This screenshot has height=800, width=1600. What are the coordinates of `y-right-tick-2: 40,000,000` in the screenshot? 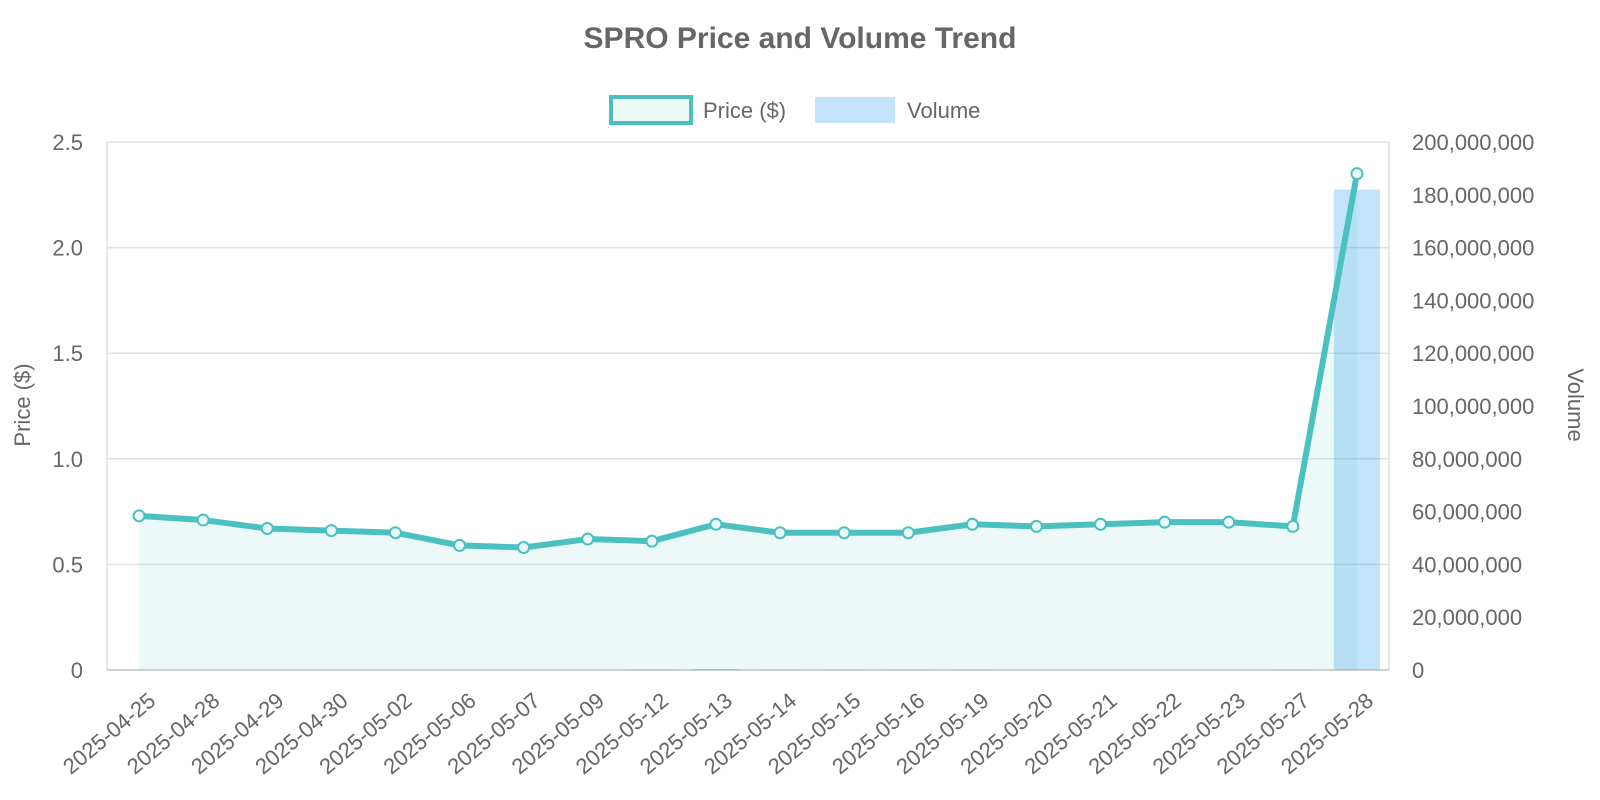 It's located at (1467, 564).